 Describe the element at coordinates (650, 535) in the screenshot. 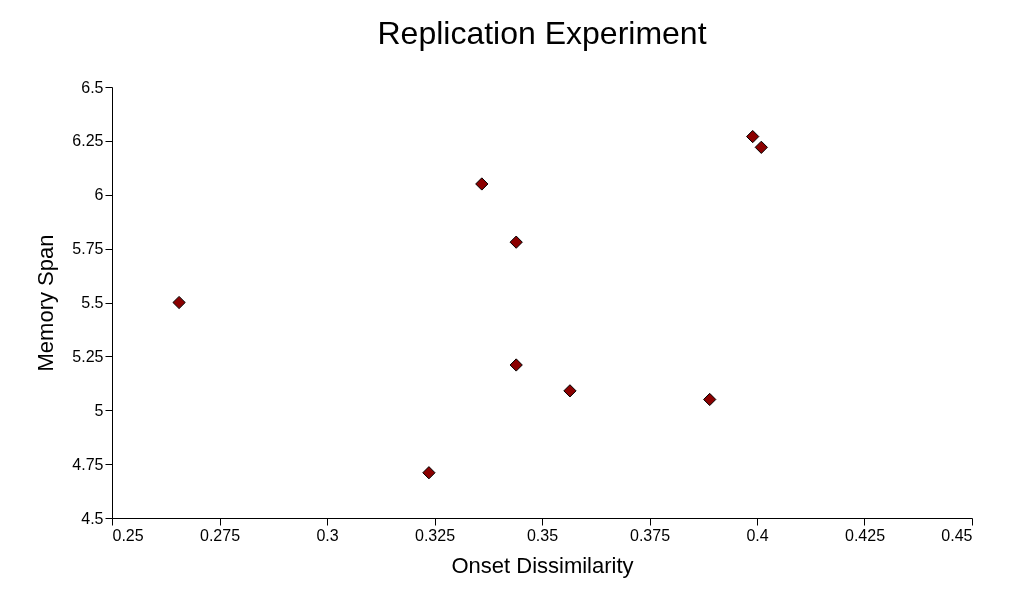

I see `x-tick-label: 0.375` at that location.